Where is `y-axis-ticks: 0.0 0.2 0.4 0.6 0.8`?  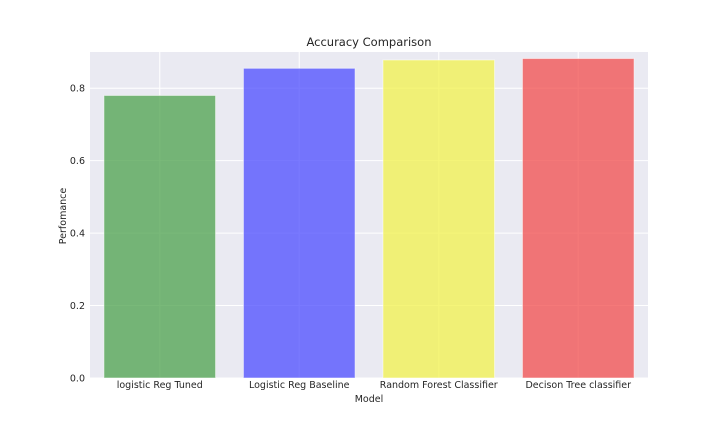
y-axis-ticks: 0.0 0.2 0.4 0.6 0.8 is located at coordinates (77, 234).